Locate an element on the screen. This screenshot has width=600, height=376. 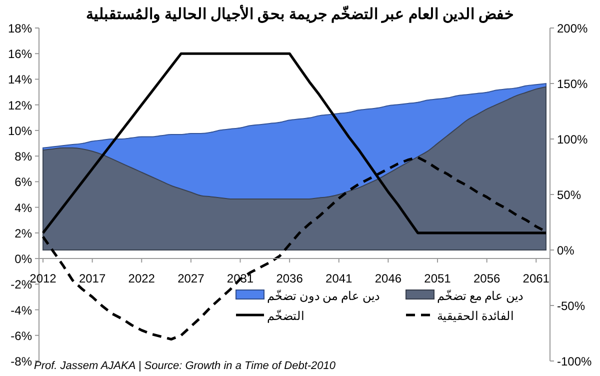
y2-tick-label: 0% is located at coordinates (566, 251).